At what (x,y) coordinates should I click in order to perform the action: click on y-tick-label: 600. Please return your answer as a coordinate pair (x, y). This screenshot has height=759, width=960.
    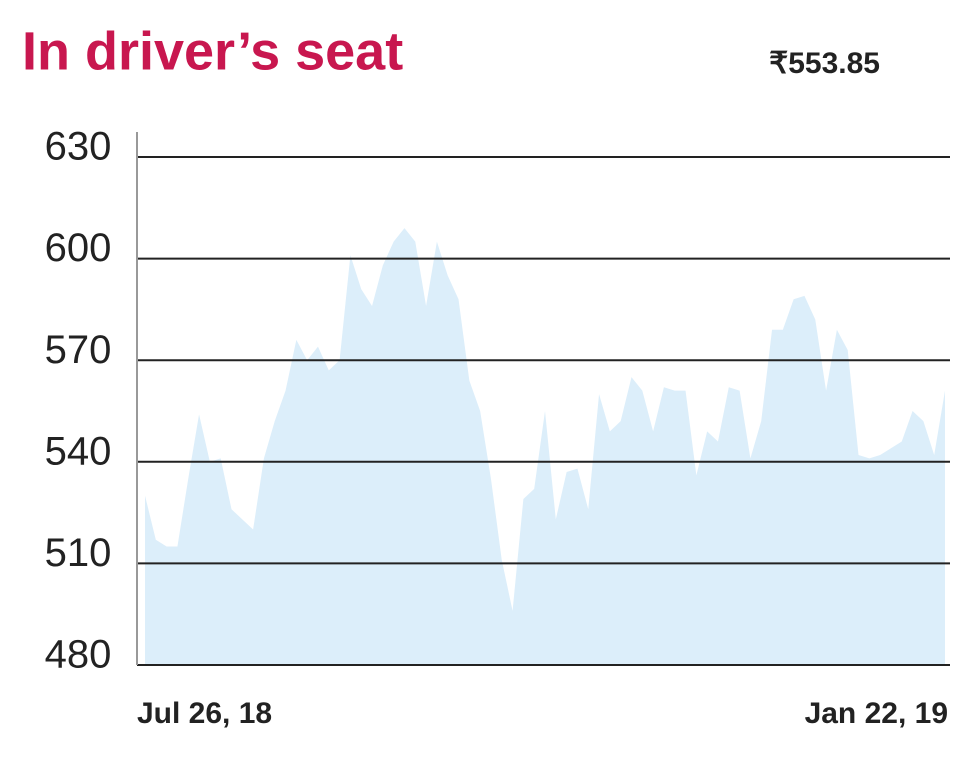
    Looking at the image, I should click on (78, 248).